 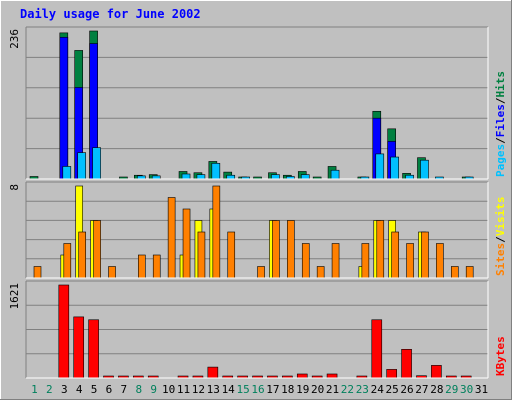 I want to click on x-tick-label-day-16: 16, so click(x=257, y=389).